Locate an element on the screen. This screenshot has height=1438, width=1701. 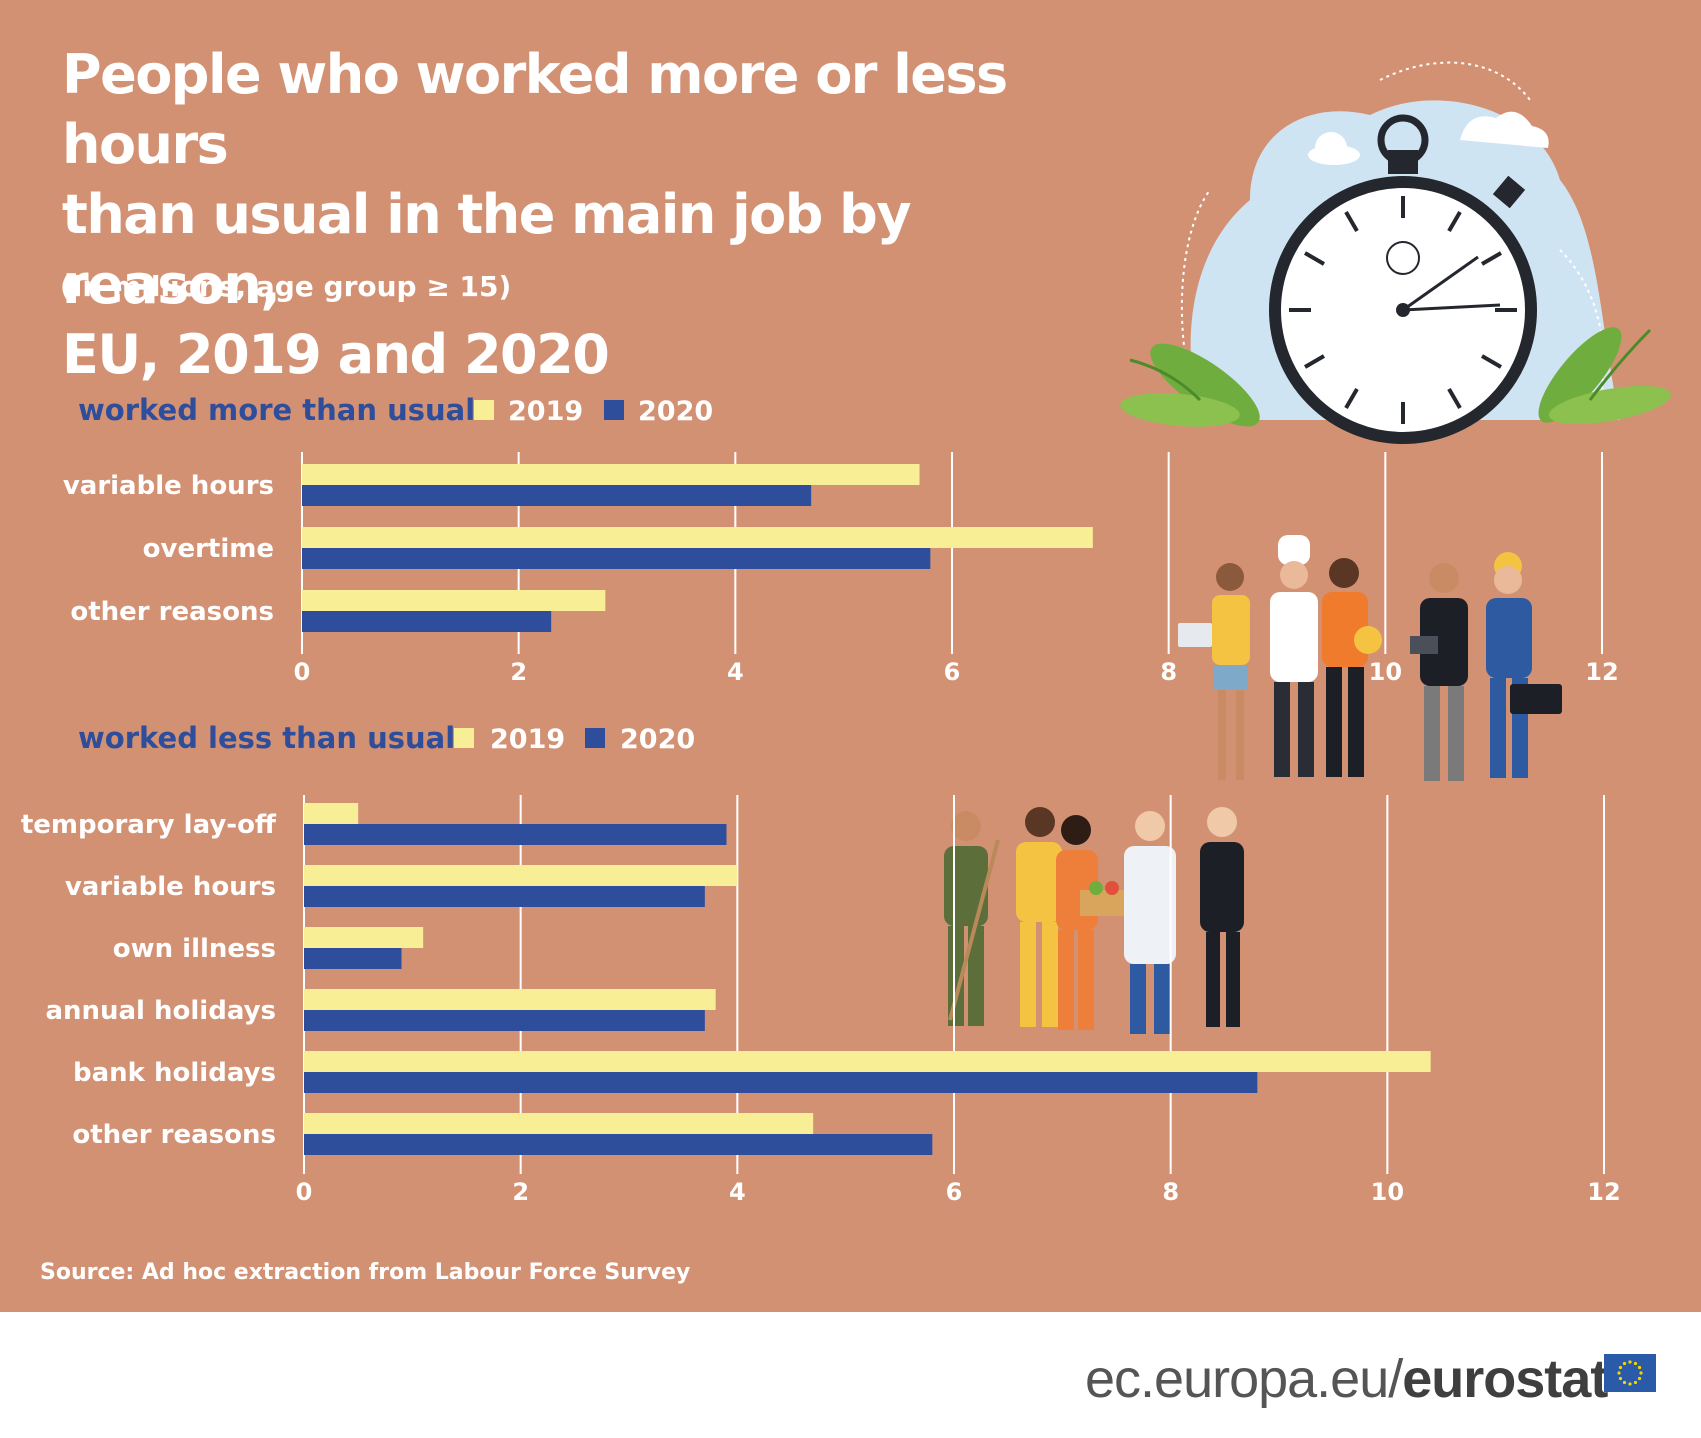
category-labels: variable hours overtime other reasons is located at coordinates (168, 549).